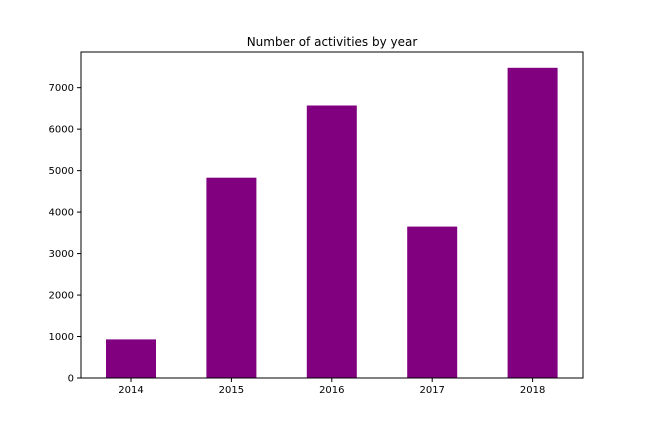 This screenshot has height=432, width=648. What do you see at coordinates (61, 254) in the screenshot?
I see `y-tick-label-3000: 3000` at bounding box center [61, 254].